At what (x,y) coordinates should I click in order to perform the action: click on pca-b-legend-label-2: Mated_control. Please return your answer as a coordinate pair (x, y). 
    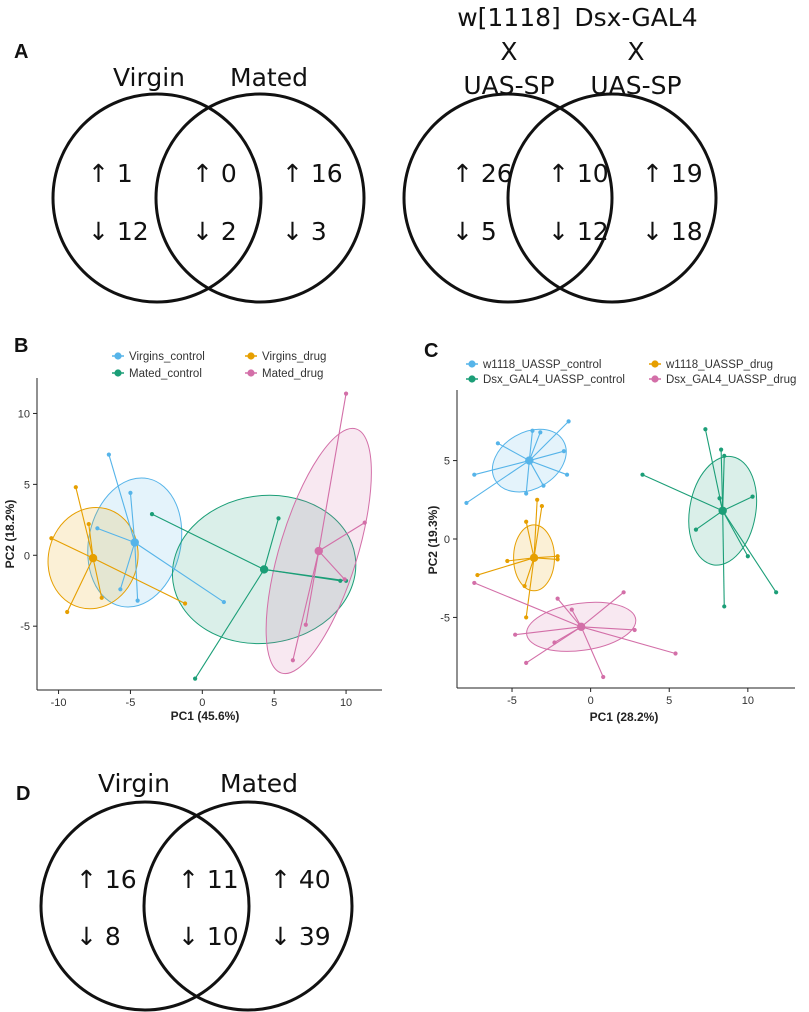
    Looking at the image, I should click on (165, 374).